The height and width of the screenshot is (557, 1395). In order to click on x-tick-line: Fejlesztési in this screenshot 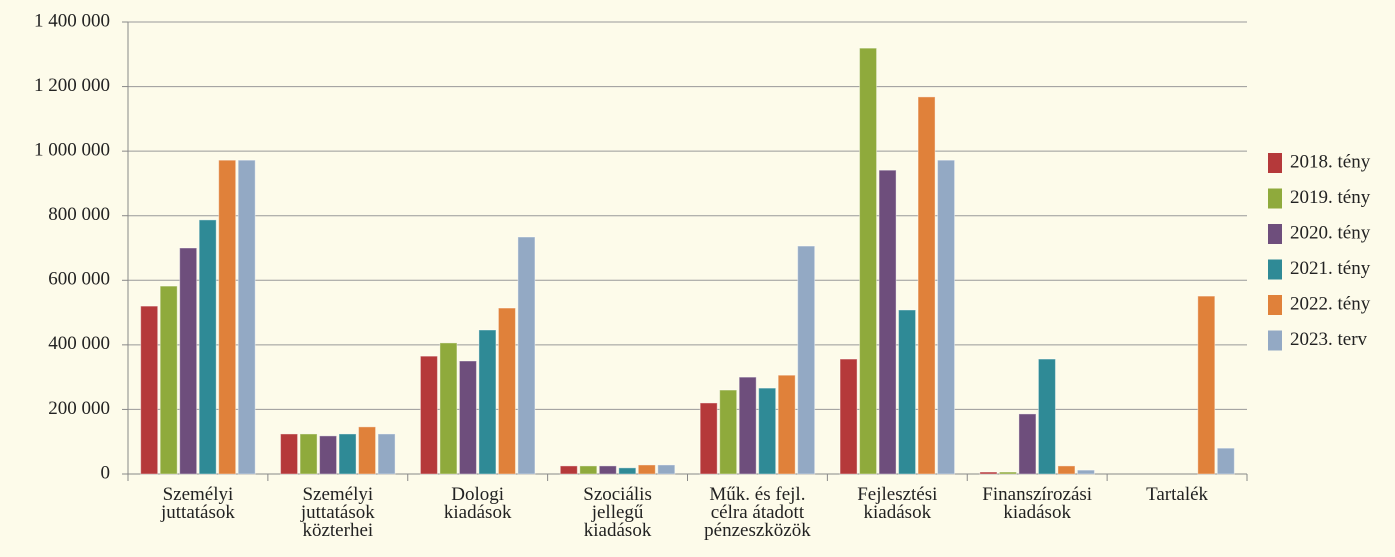, I will do `click(897, 494)`.